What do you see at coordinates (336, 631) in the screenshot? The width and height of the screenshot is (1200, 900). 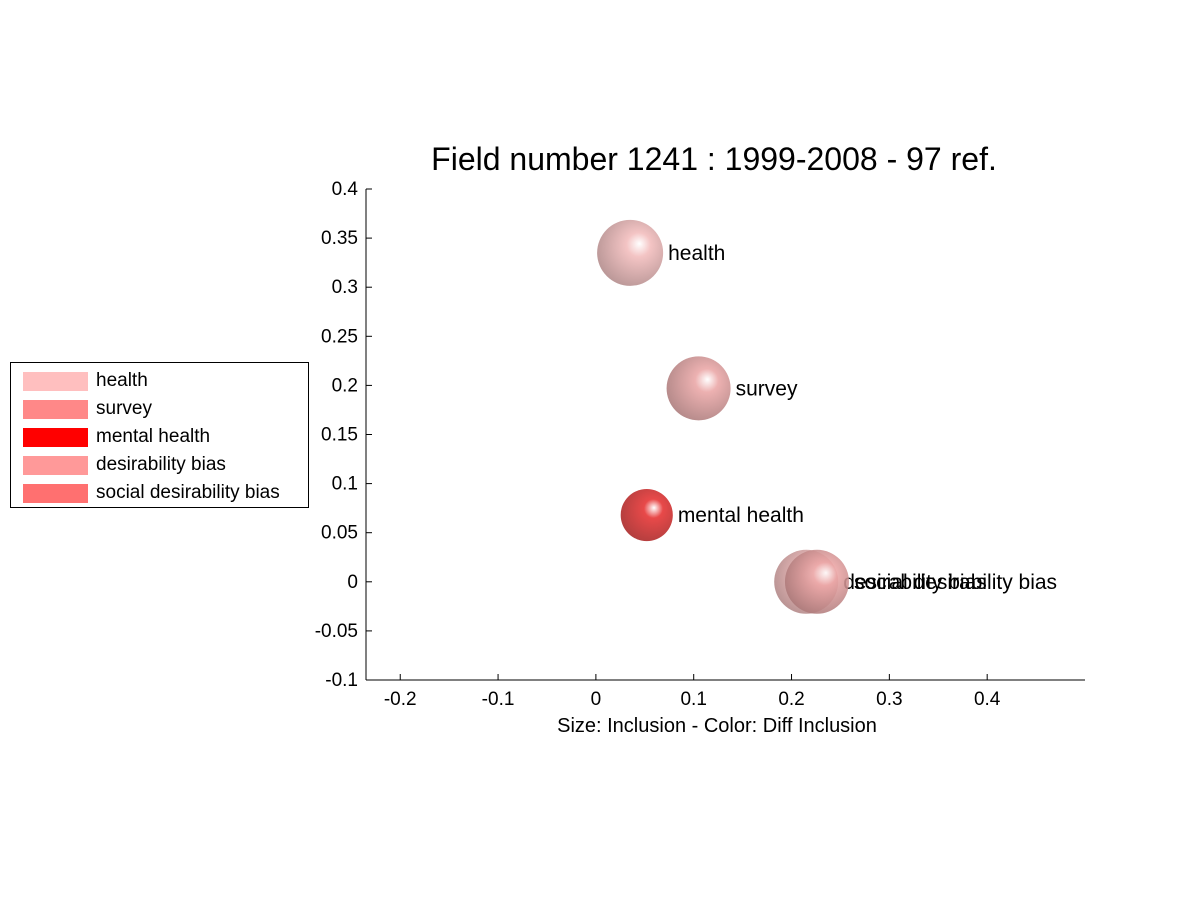 I see `y-tick-label: -0.05` at bounding box center [336, 631].